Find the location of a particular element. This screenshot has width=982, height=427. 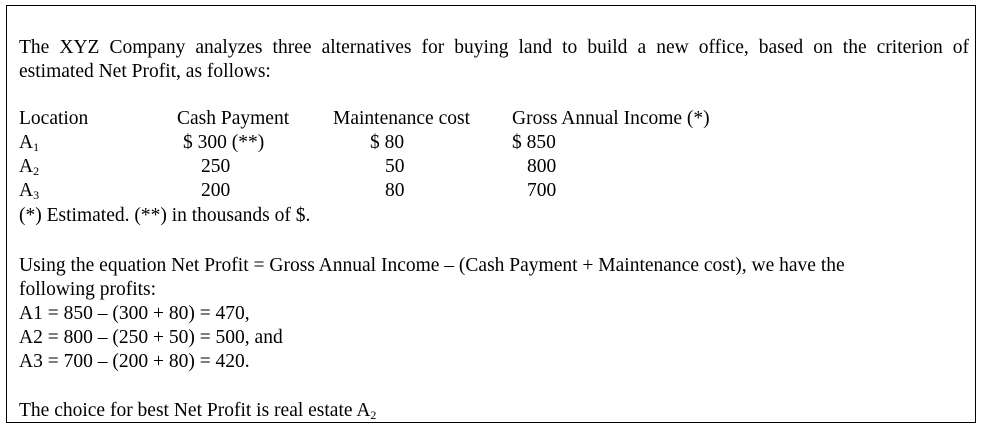

row-cash-a3: 200 is located at coordinates (216, 190).